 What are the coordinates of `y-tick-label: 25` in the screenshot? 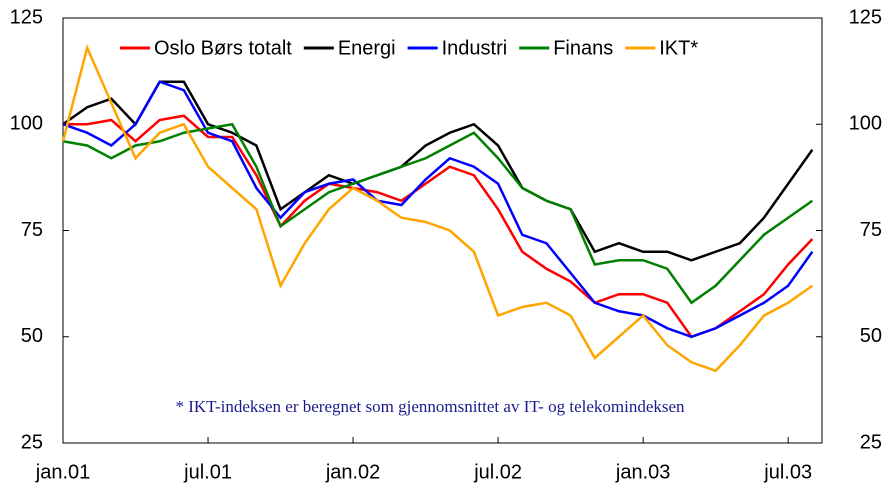 It's located at (32, 442).